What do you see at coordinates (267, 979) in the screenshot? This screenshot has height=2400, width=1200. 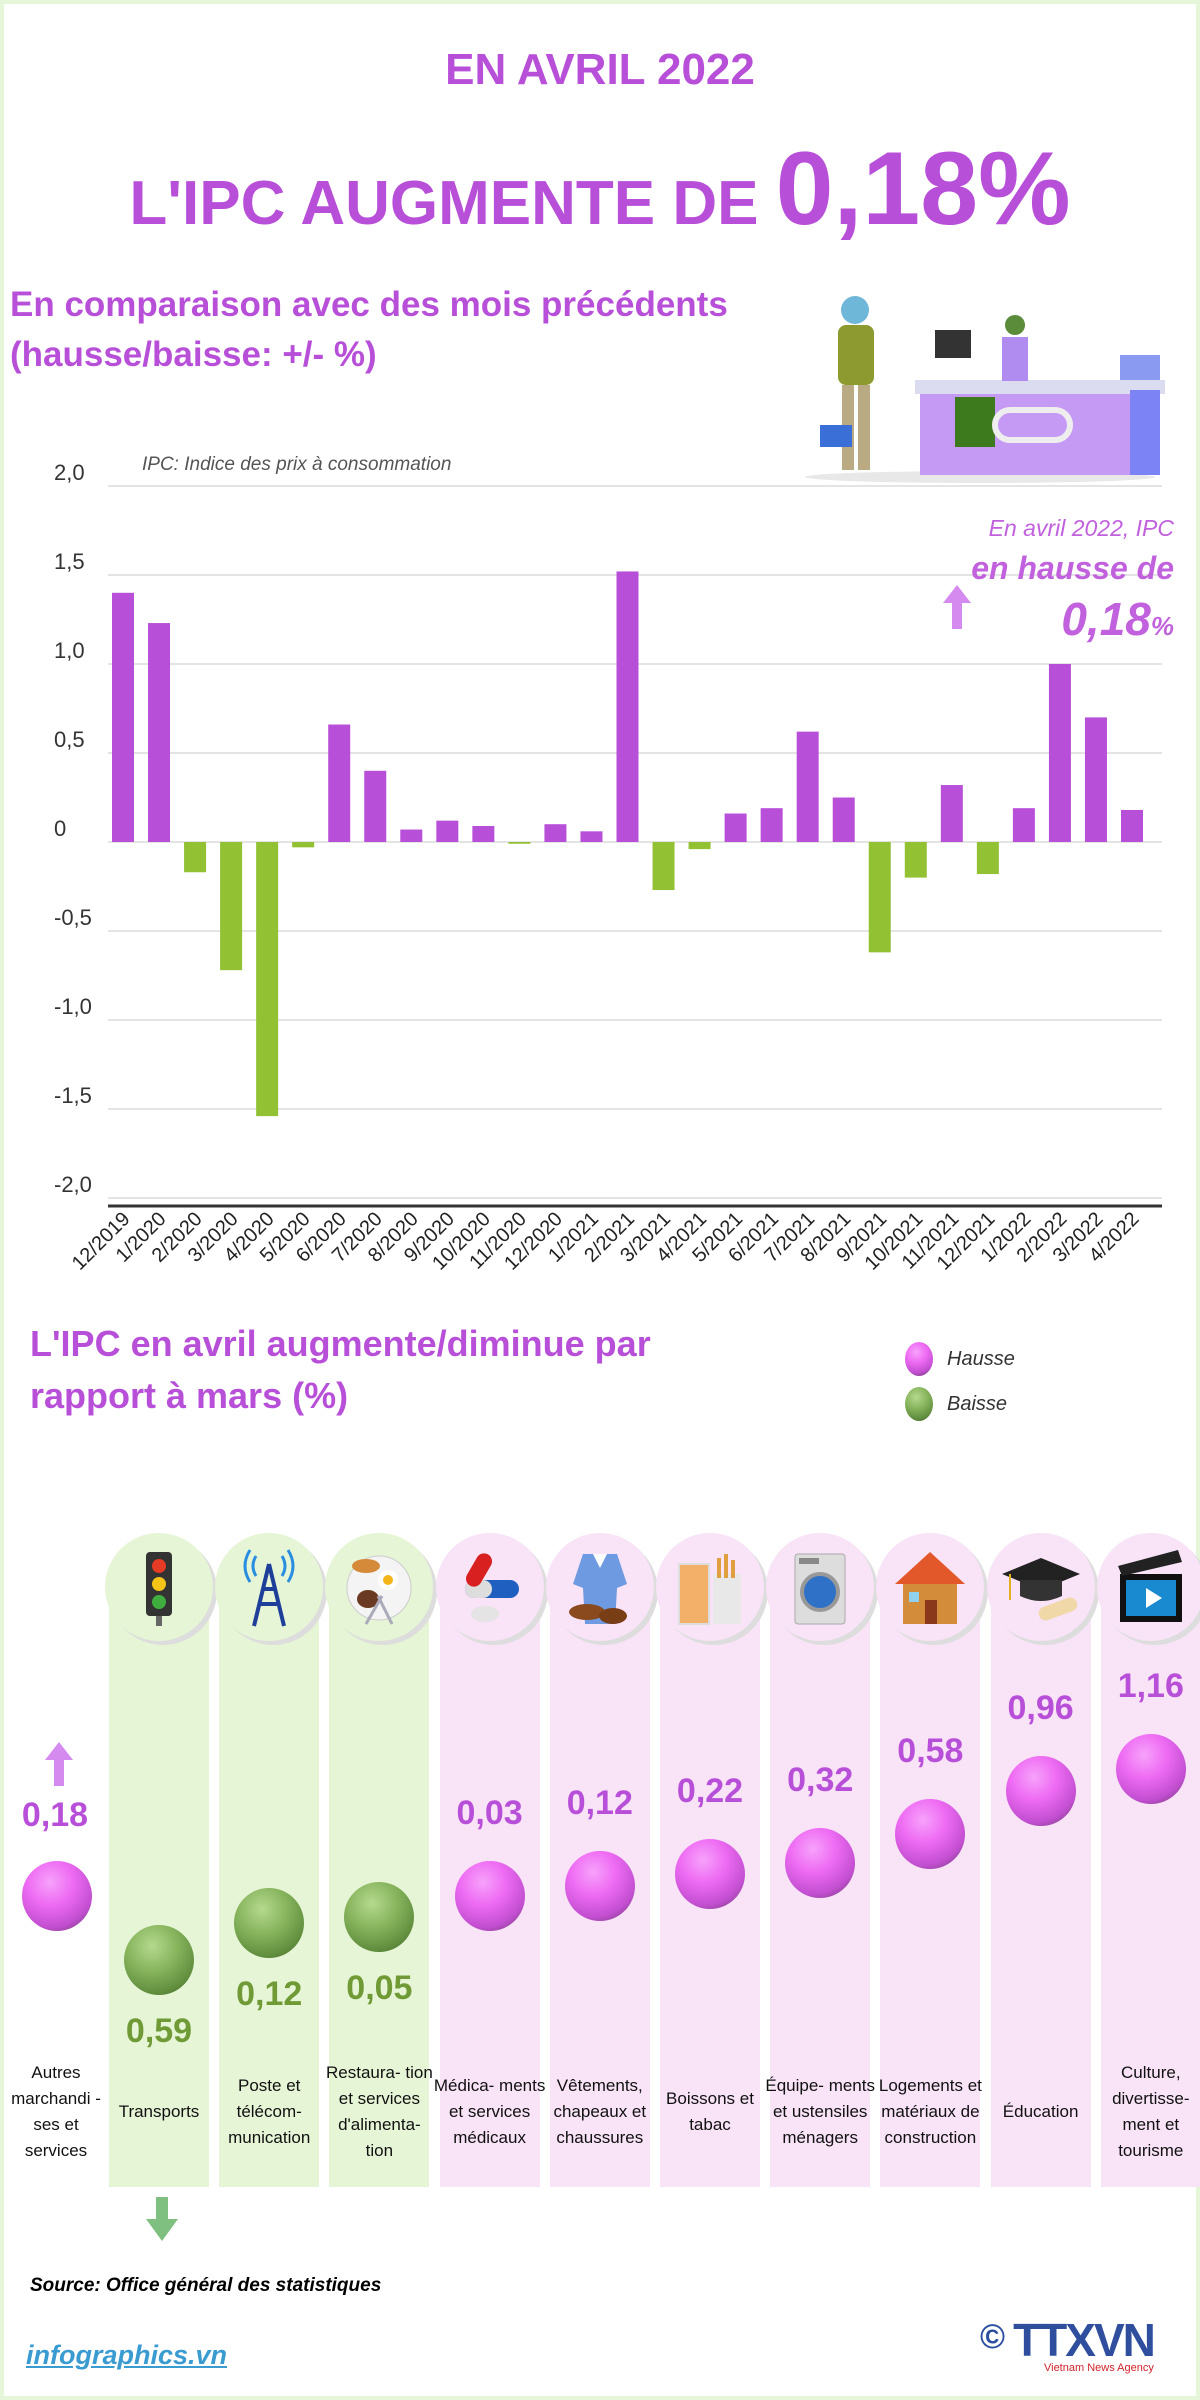 I see `bar-4/2020` at bounding box center [267, 979].